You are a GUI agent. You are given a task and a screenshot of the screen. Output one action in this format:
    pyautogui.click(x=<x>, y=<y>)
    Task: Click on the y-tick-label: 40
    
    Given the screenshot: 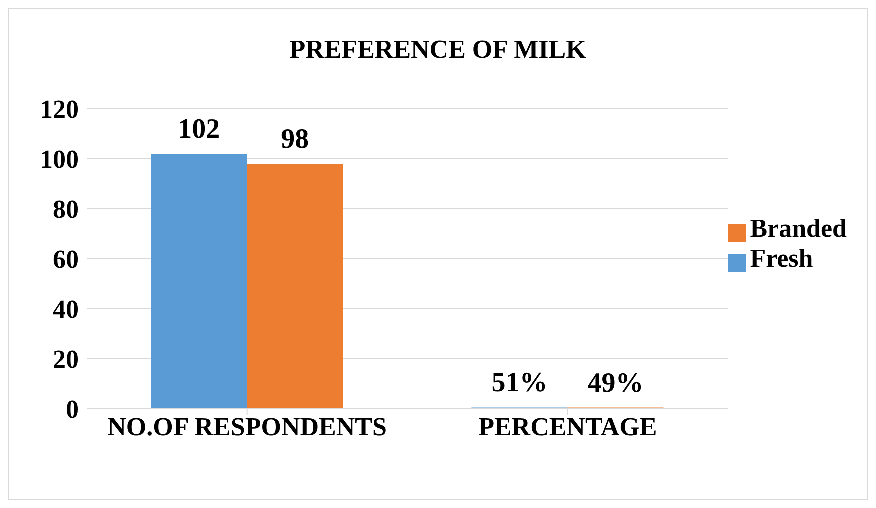 What is the action you would take?
    pyautogui.click(x=66, y=309)
    